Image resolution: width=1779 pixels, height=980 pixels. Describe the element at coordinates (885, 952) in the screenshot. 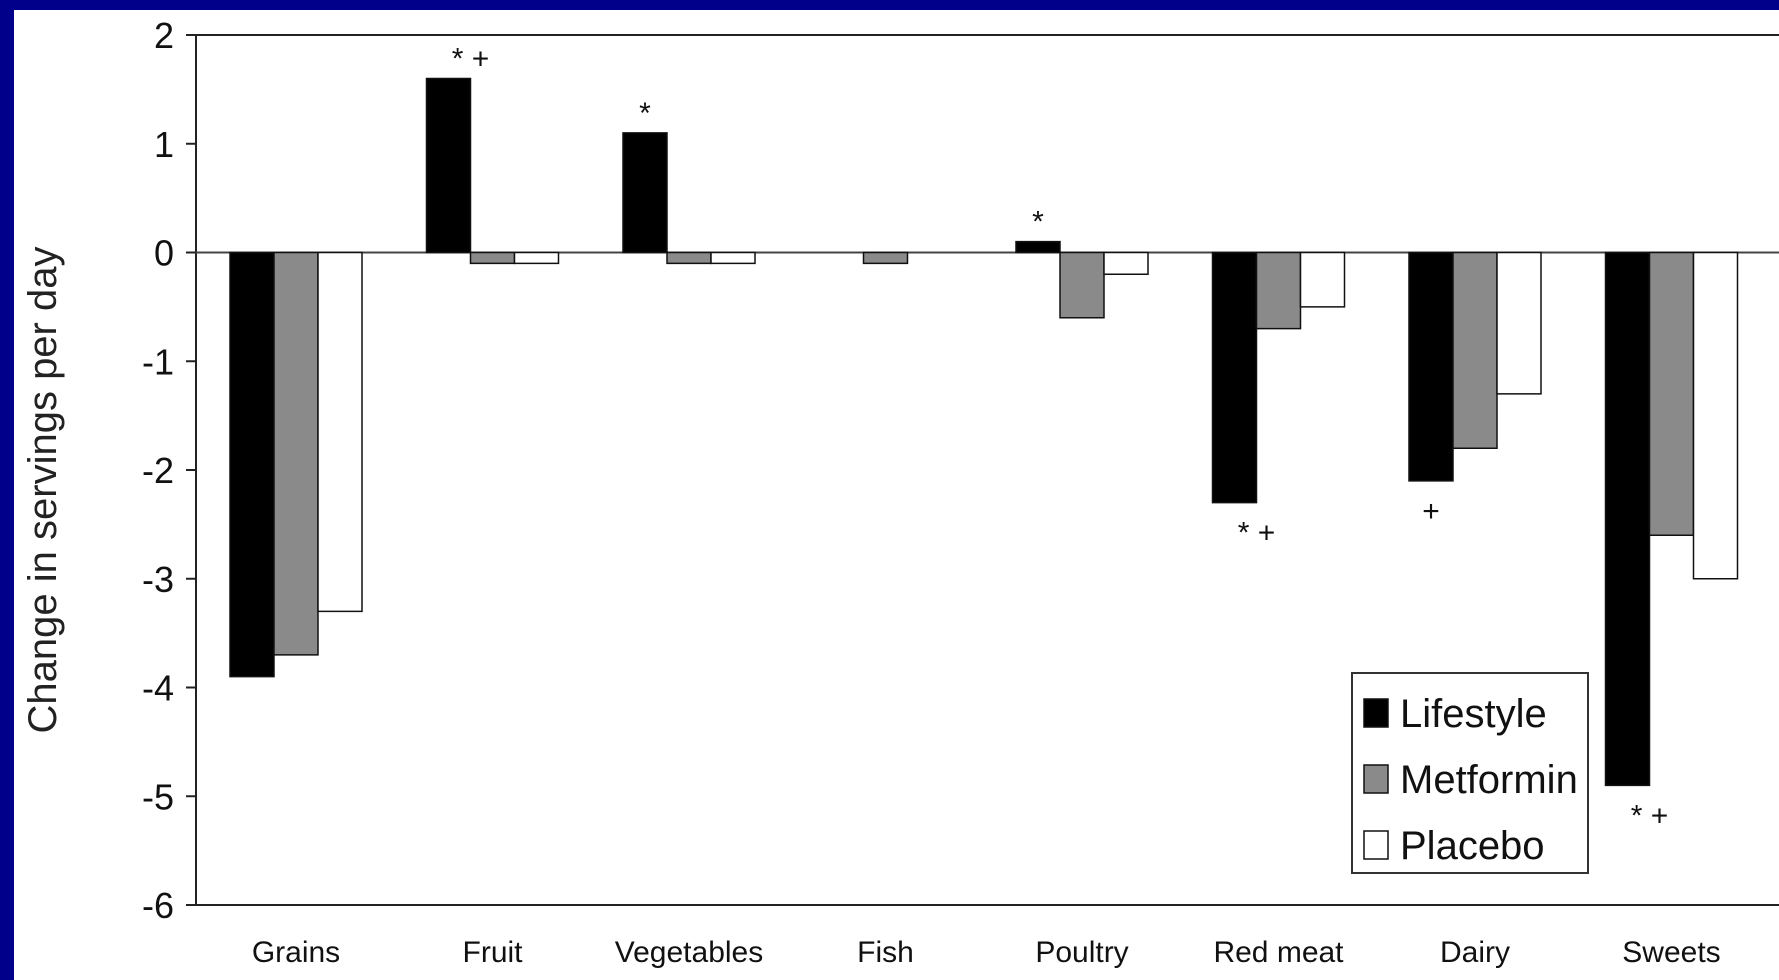

I see `category-label: Fish` at that location.